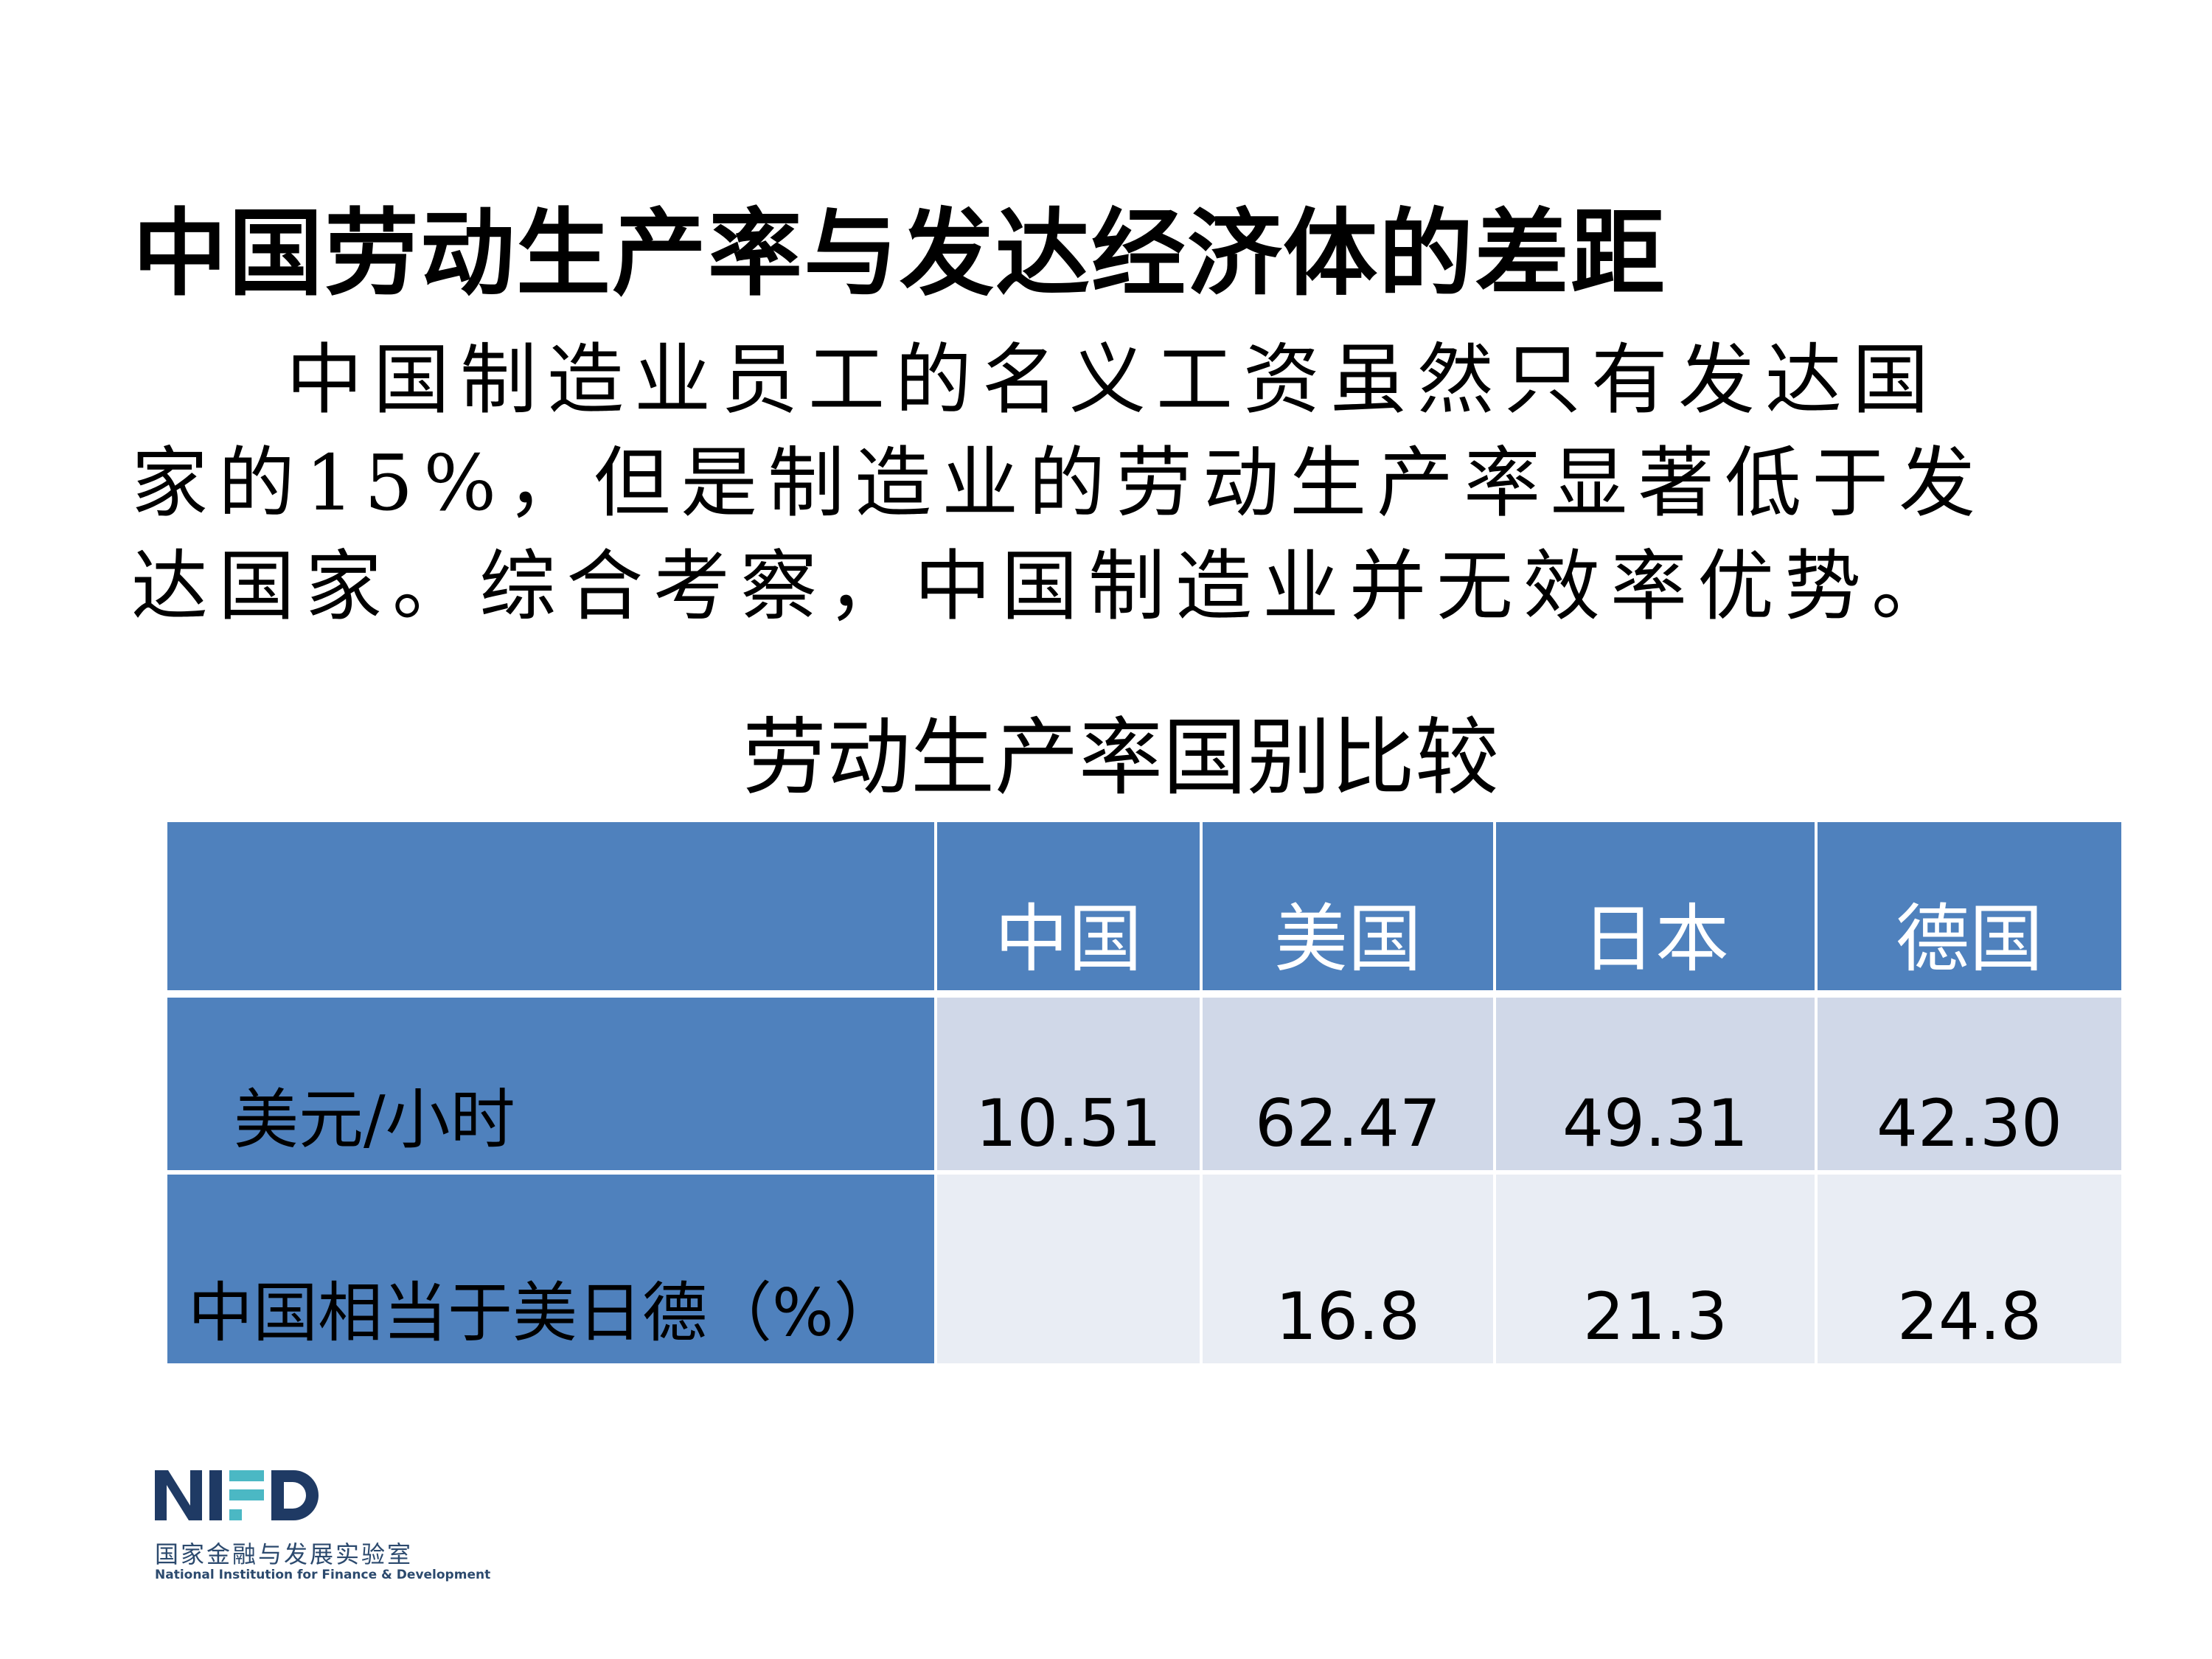 Image resolution: width=2212 pixels, height=1659 pixels. What do you see at coordinates (1971, 910) in the screenshot?
I see `header-germany: 德国` at bounding box center [1971, 910].